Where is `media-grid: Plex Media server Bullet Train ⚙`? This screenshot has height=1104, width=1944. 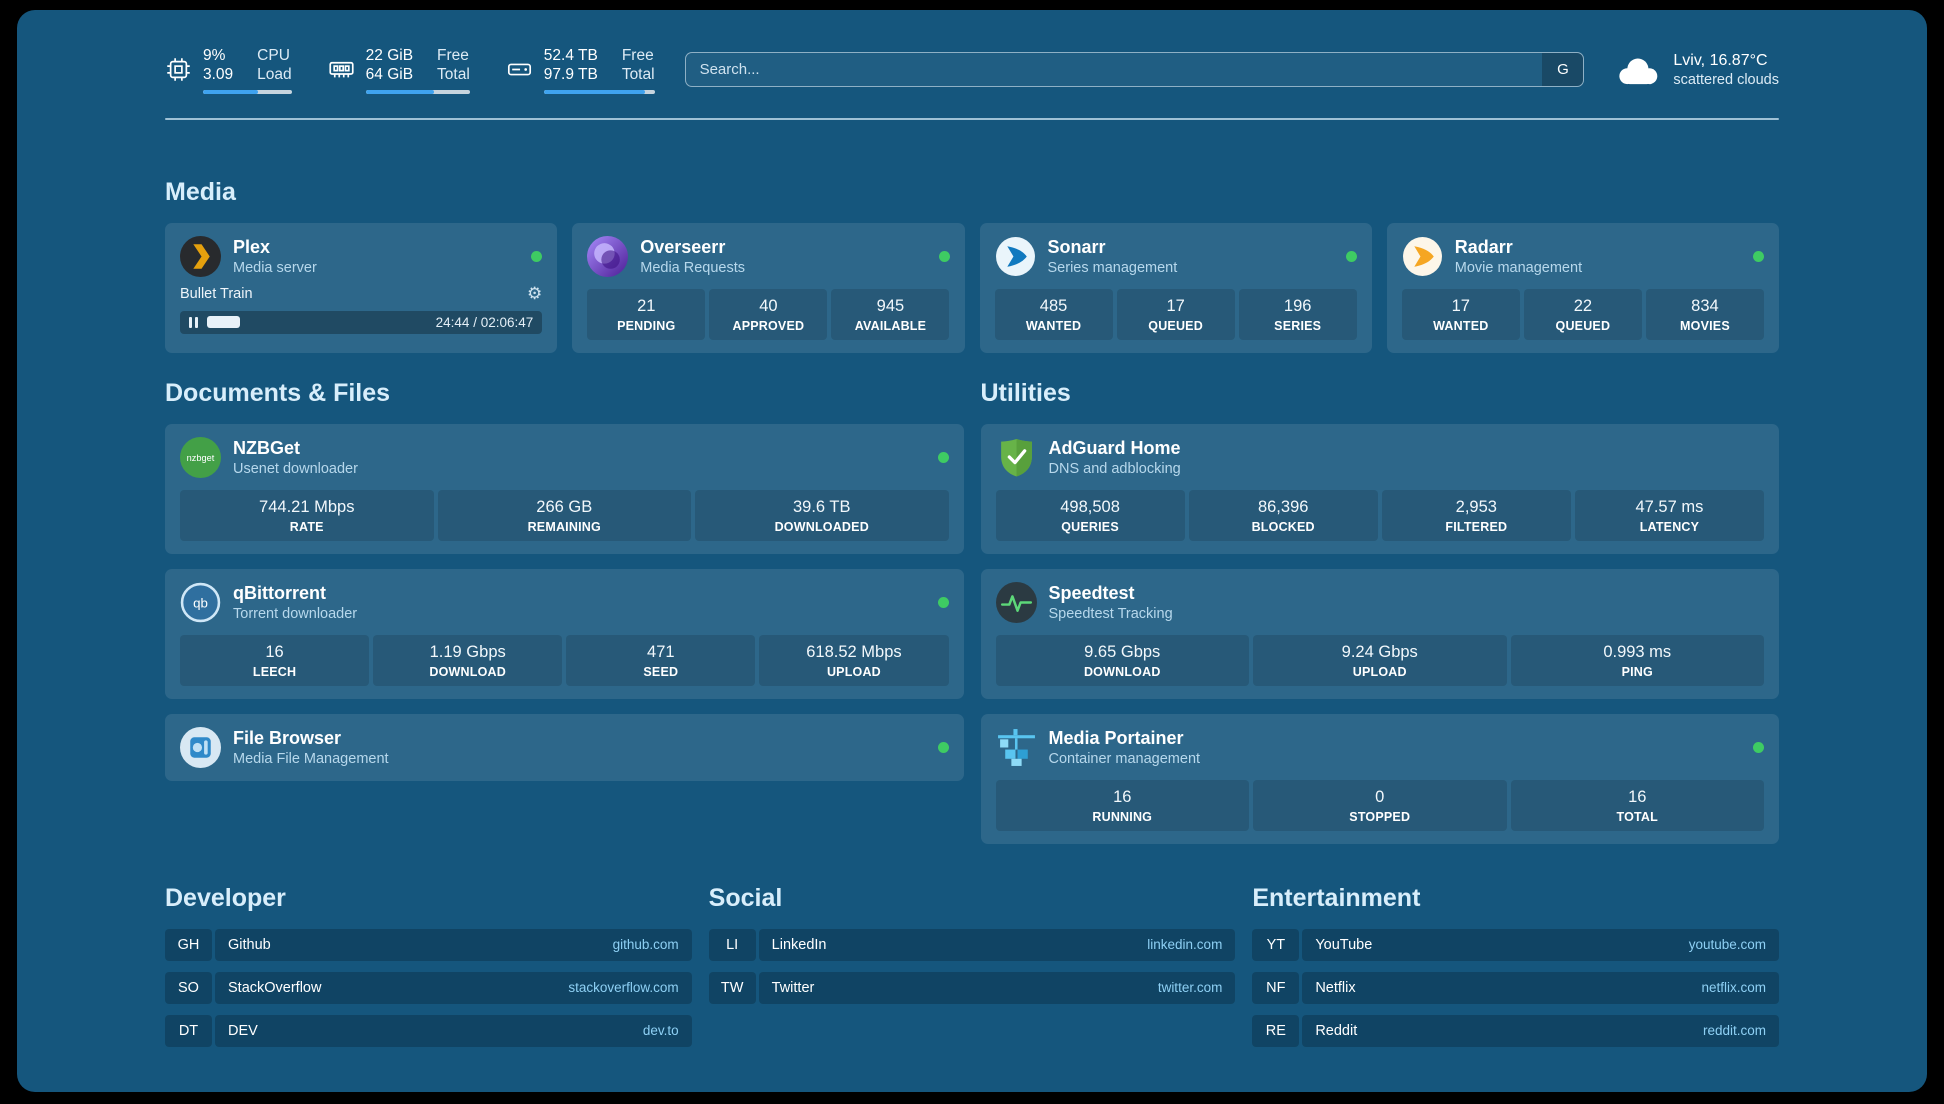 media-grid: Plex Media server Bullet Train ⚙ is located at coordinates (972, 287).